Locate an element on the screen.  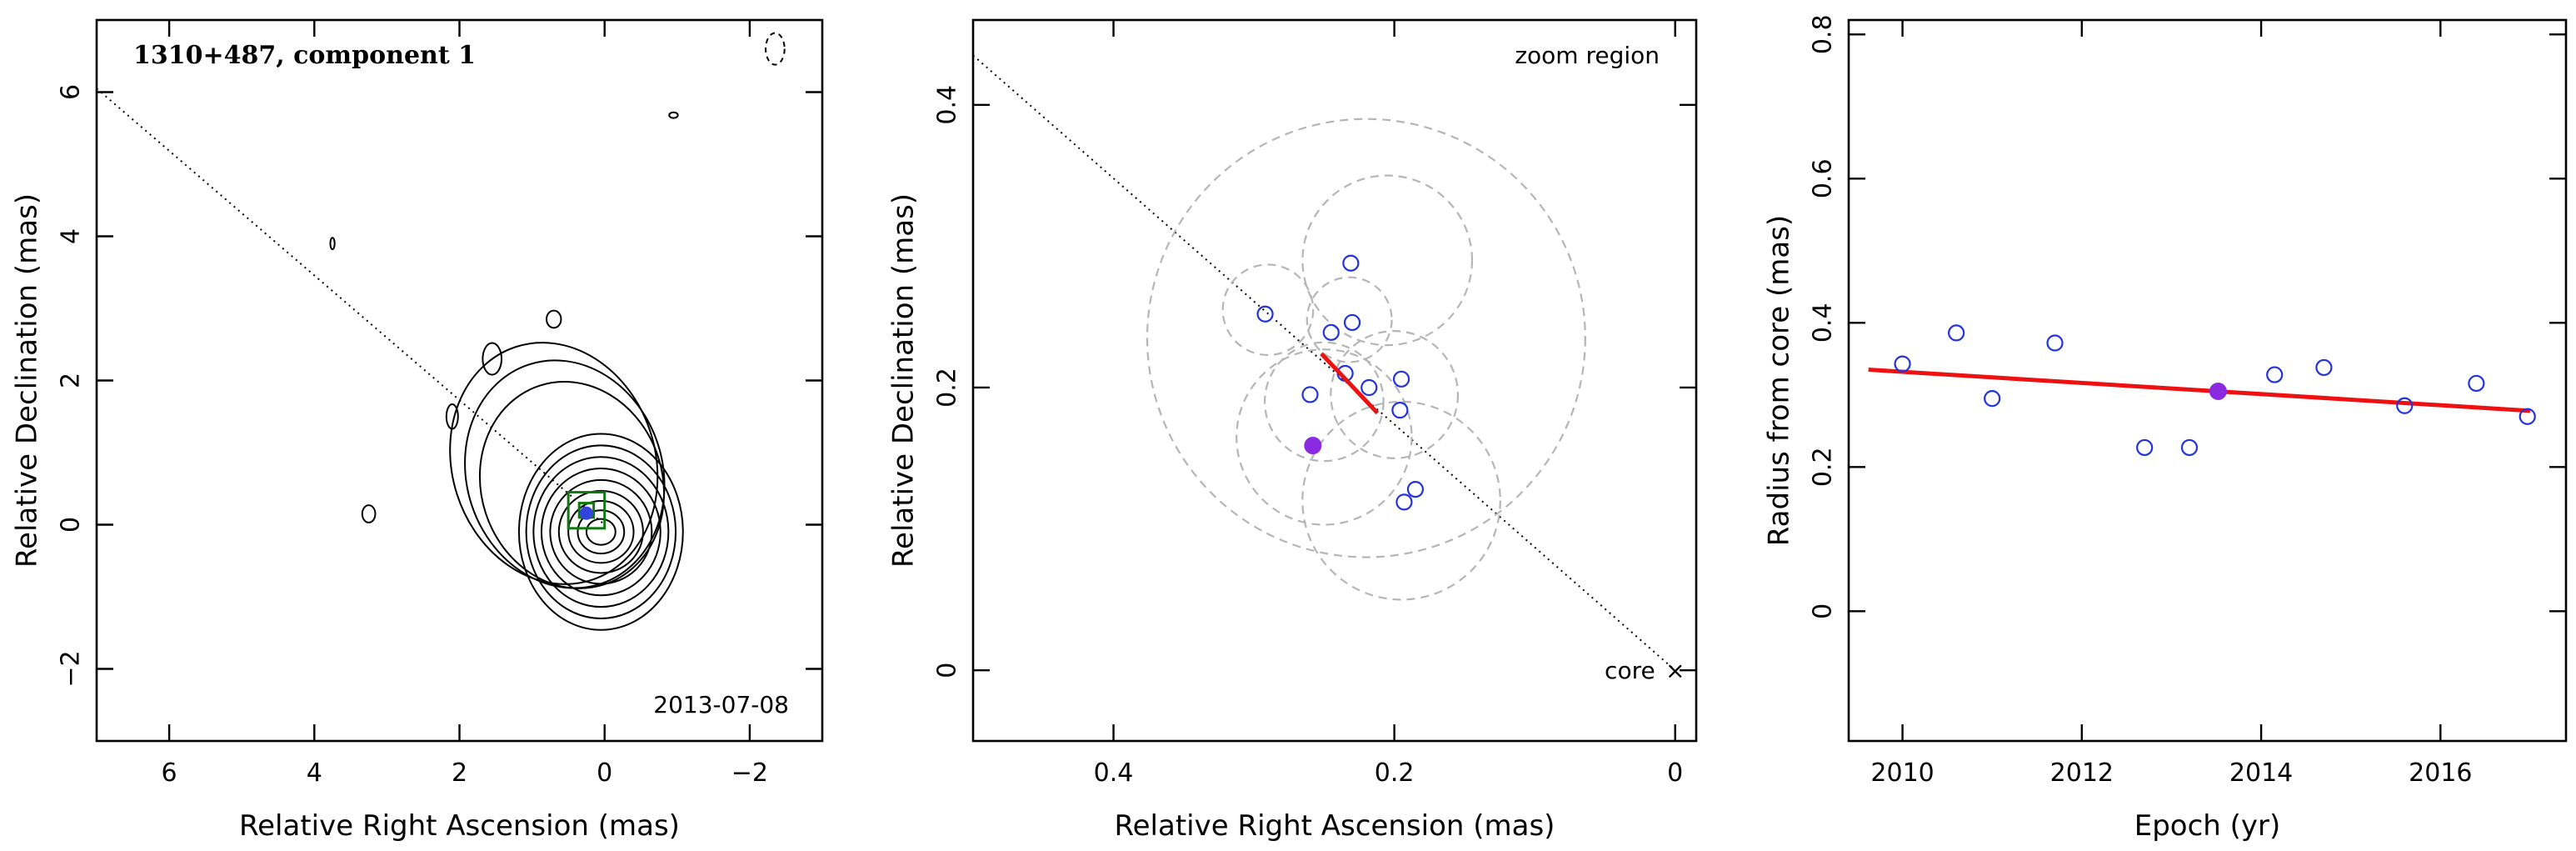
panel-title: 1310+487, component 1 is located at coordinates (304, 55).